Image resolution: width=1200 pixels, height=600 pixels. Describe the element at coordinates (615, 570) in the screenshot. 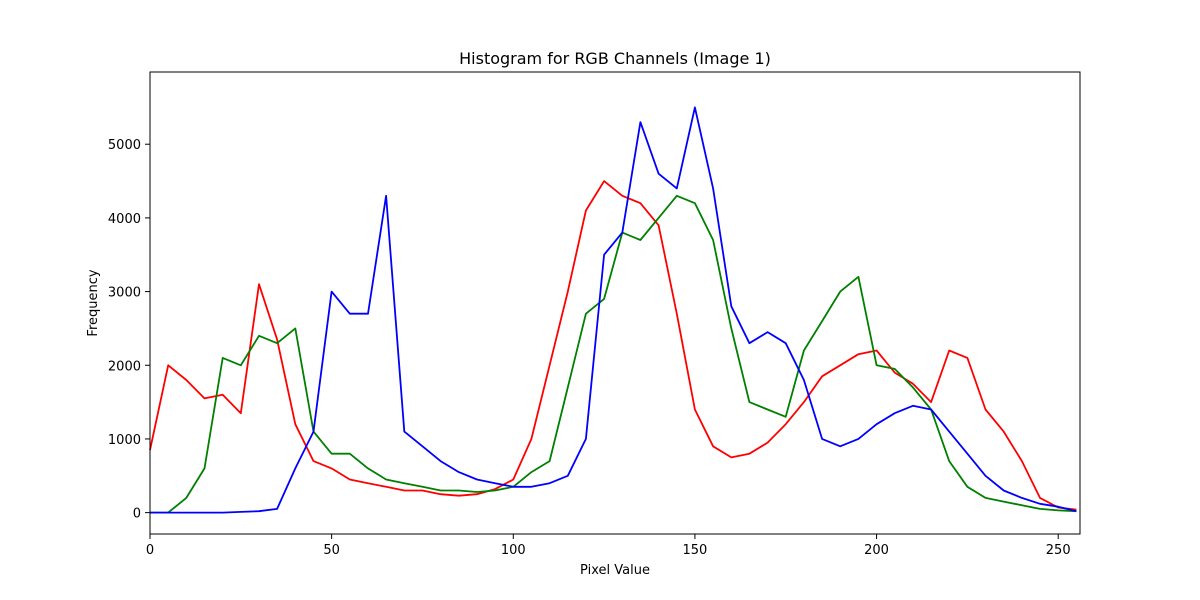

I see `x-axis-label: Pixel Value` at that location.